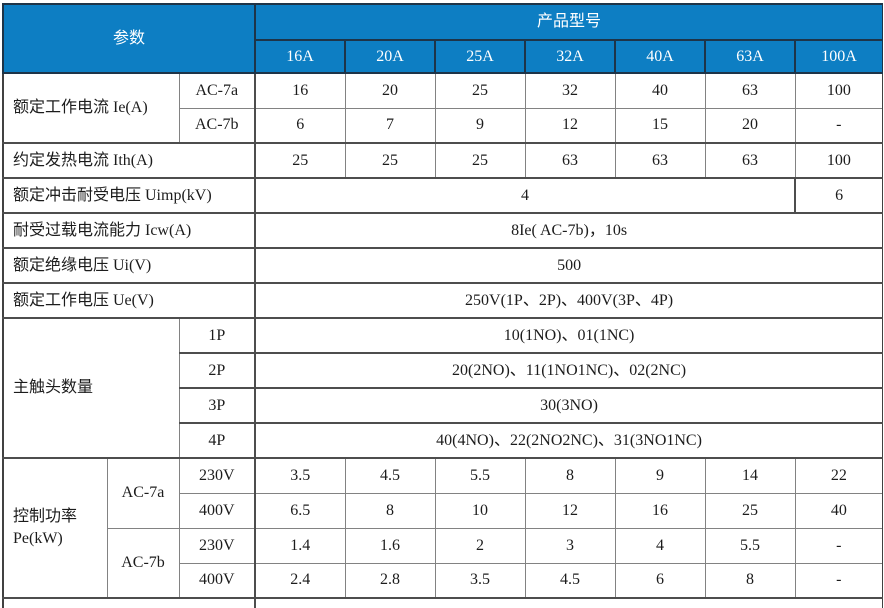 The width and height of the screenshot is (884, 608). Describe the element at coordinates (525, 195) in the screenshot. I see `value-cell-uimp-main: 4` at that location.